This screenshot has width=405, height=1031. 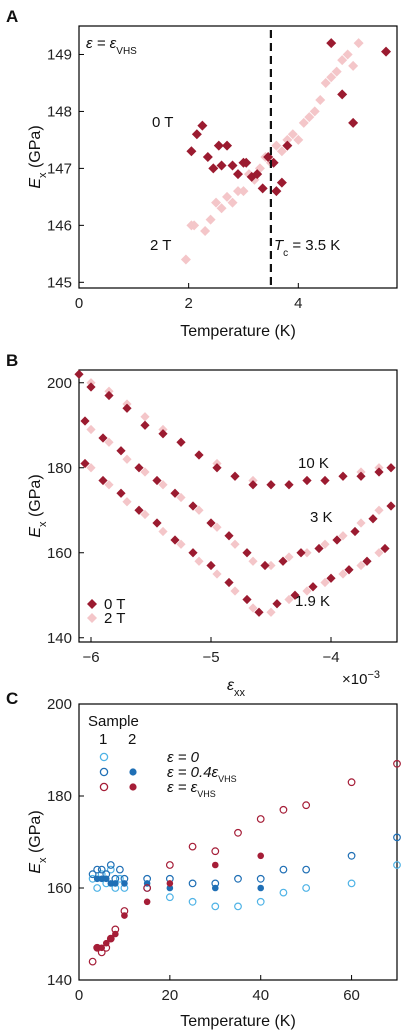 I want to click on legend-marker-2t, so click(x=92, y=618).